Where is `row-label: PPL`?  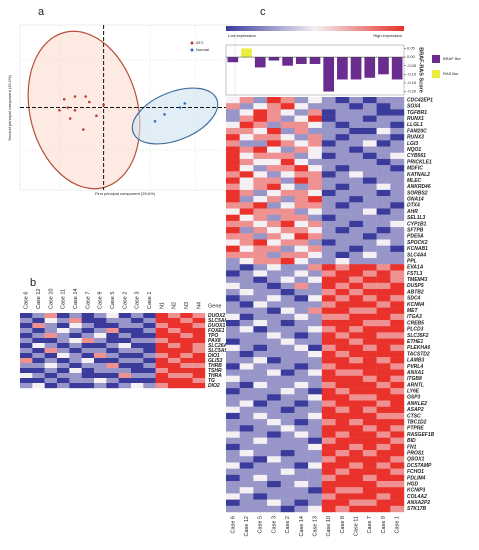 row-label: PPL is located at coordinates (412, 261).